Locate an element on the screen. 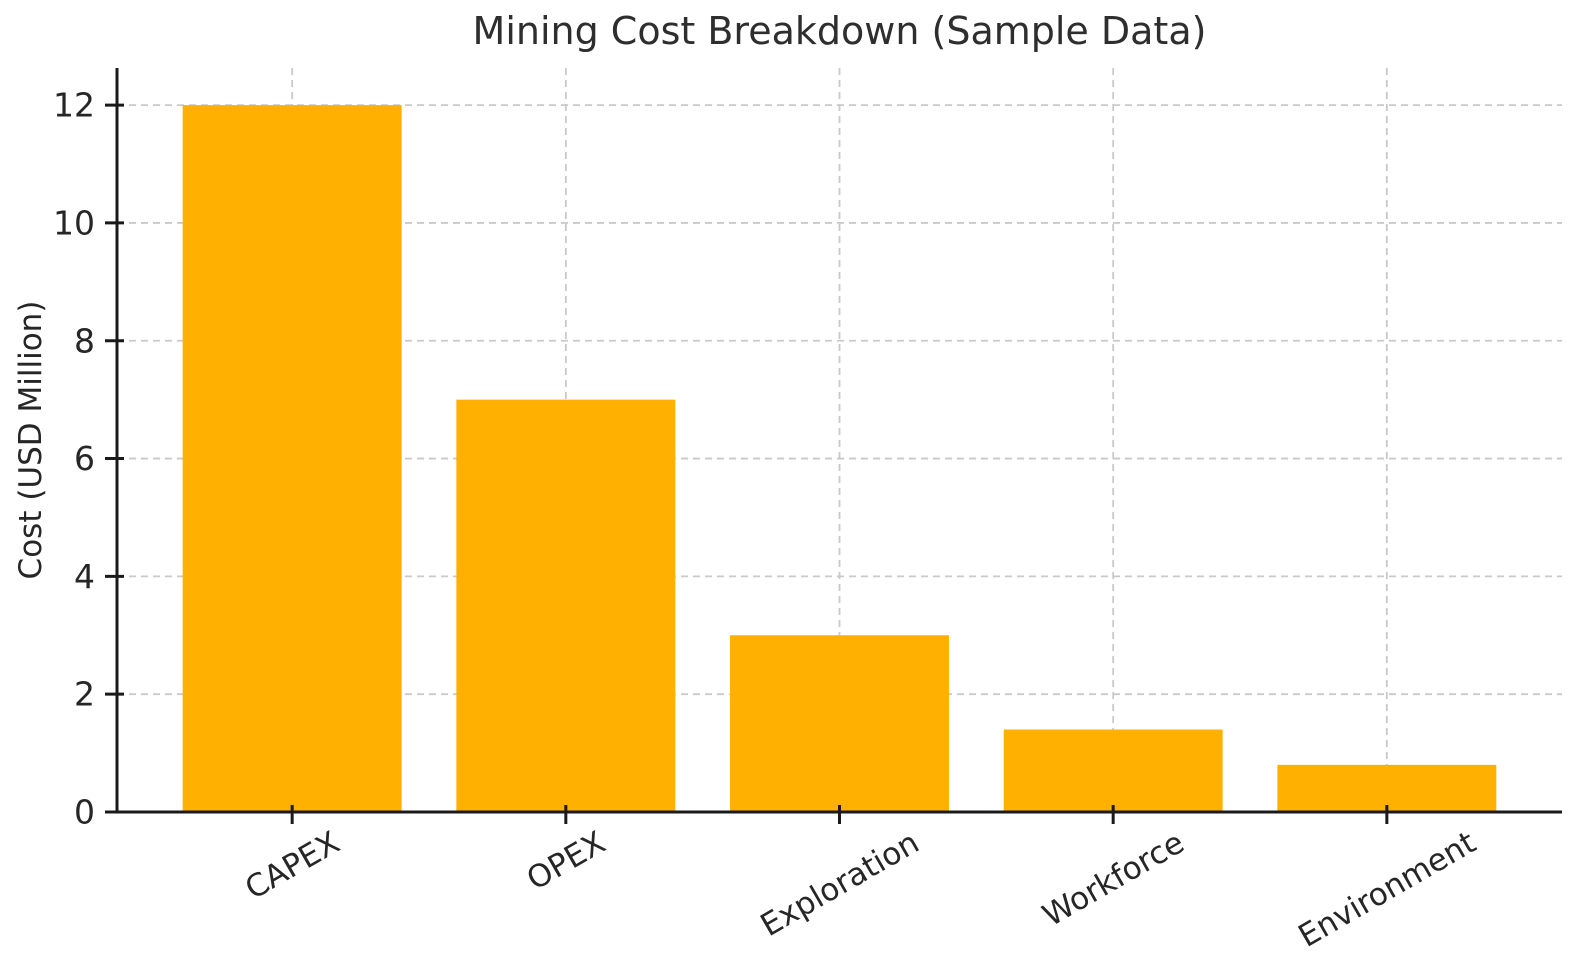 Image resolution: width=1580 pixels, height=980 pixels. y-tick-label: 0 is located at coordinates (84, 812).